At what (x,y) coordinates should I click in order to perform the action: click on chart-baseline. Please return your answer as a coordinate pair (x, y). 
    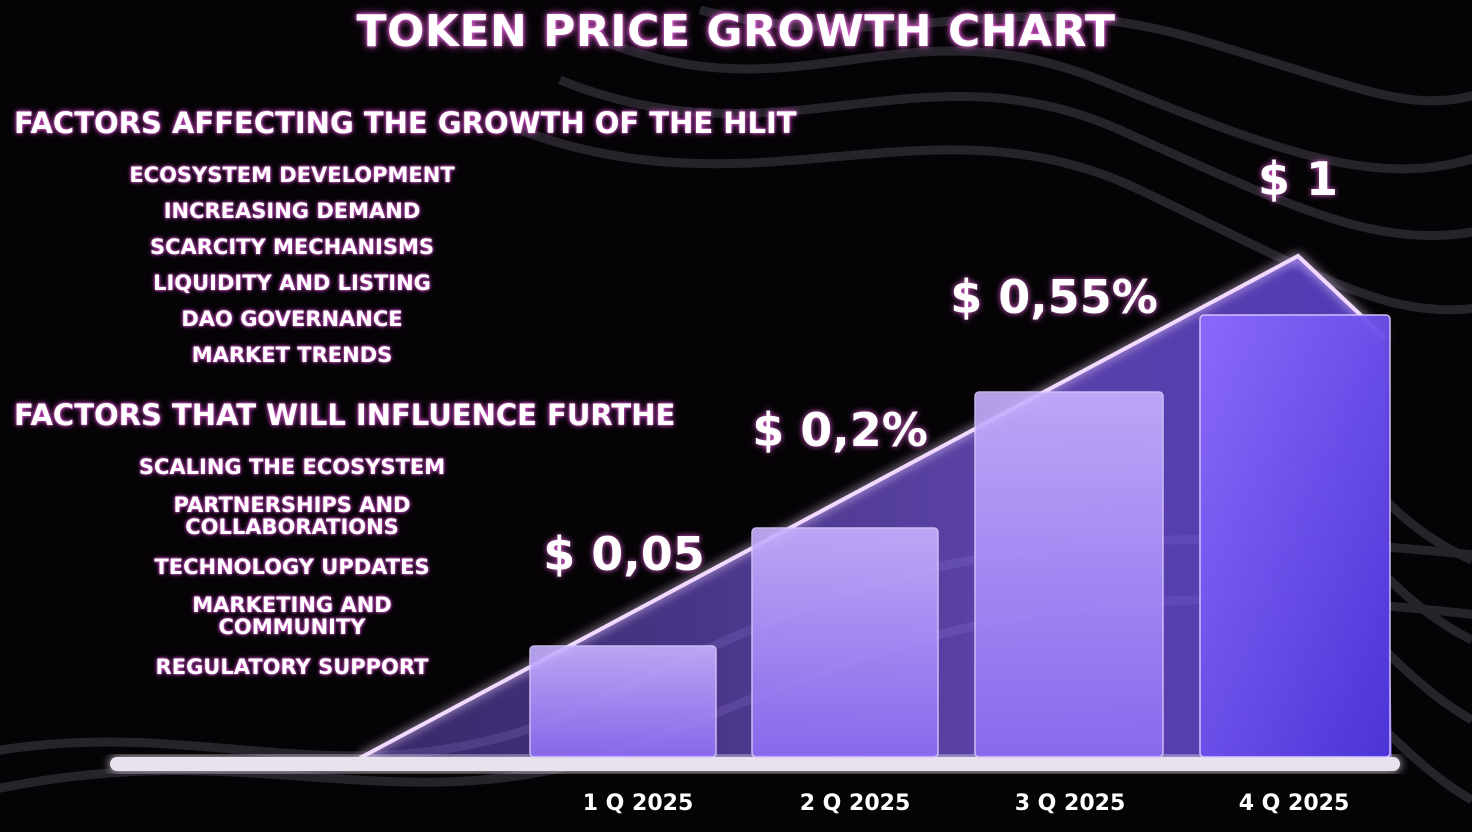
    Looking at the image, I should click on (755, 764).